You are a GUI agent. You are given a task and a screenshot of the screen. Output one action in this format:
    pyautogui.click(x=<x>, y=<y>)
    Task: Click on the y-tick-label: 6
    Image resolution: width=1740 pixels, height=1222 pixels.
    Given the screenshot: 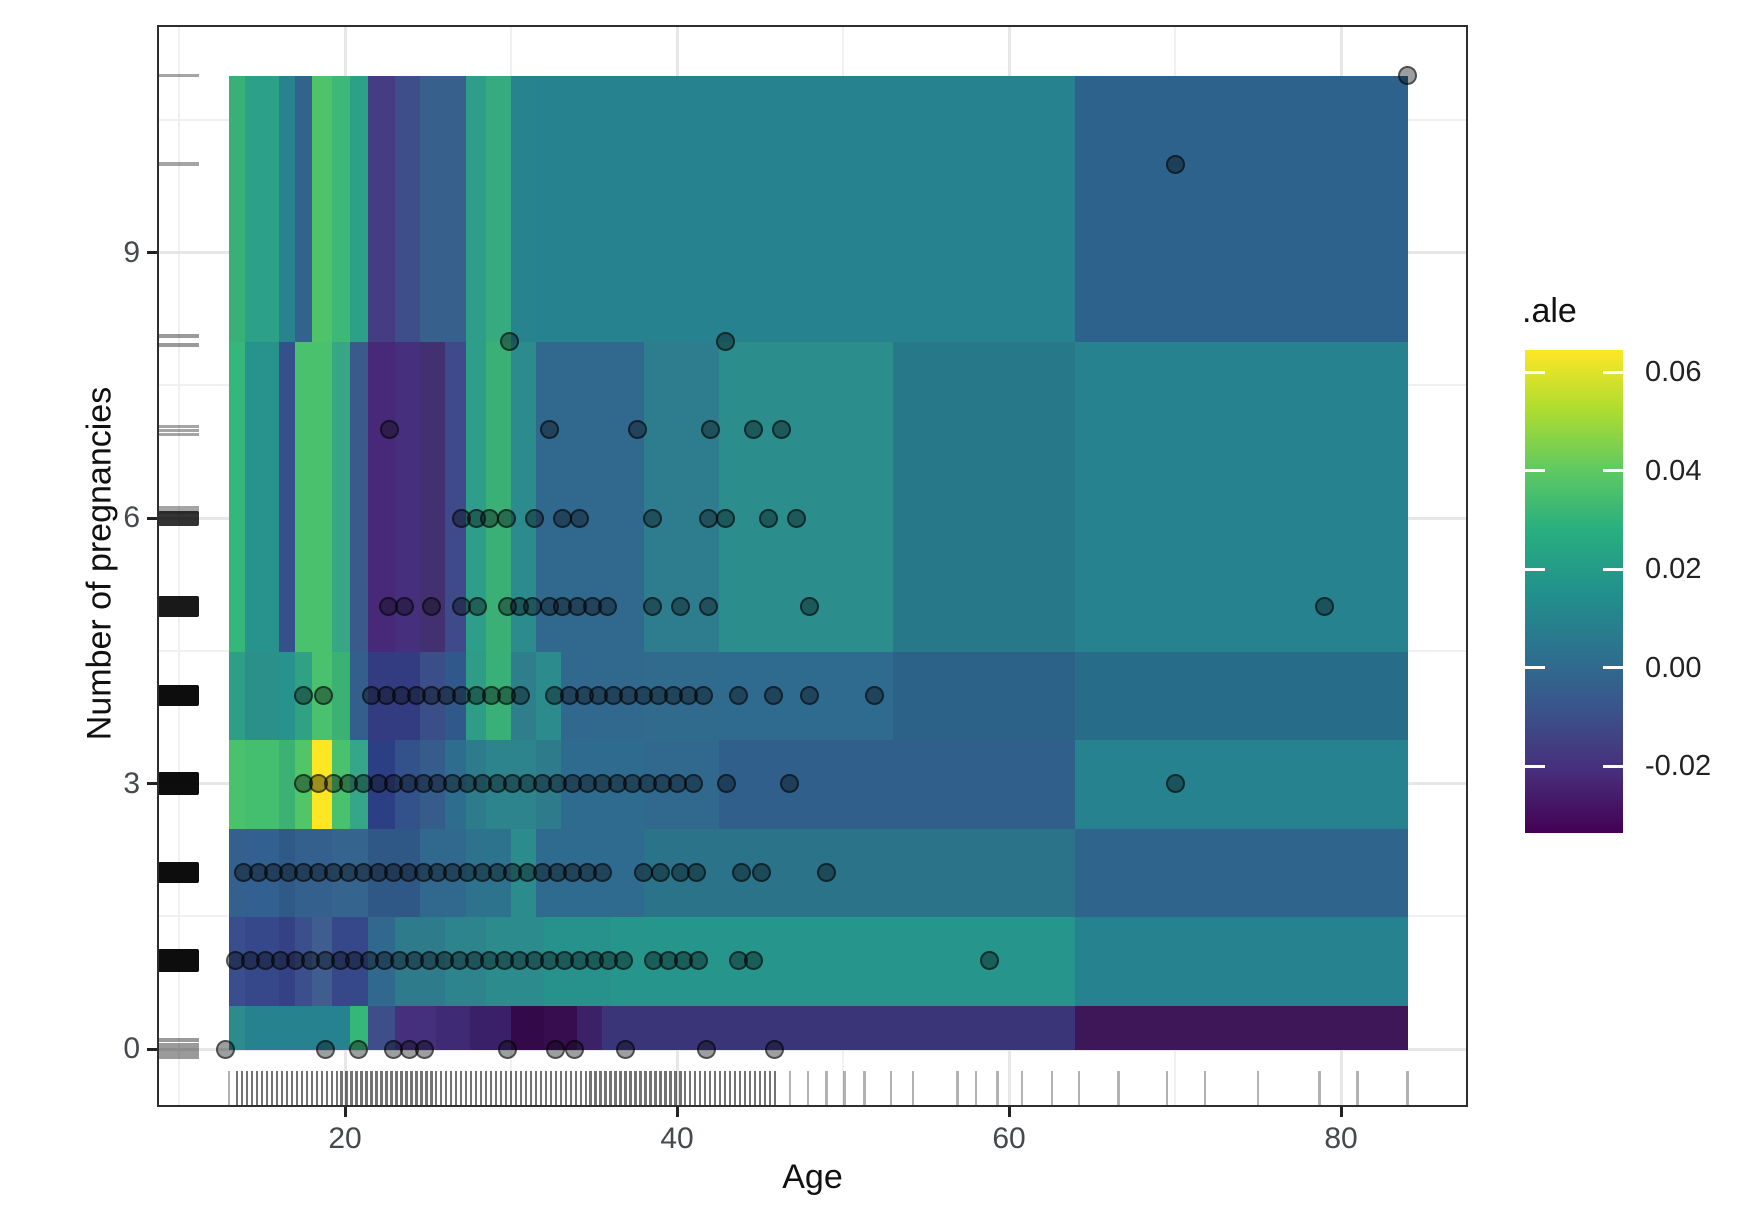 What is the action you would take?
    pyautogui.click(x=131, y=517)
    